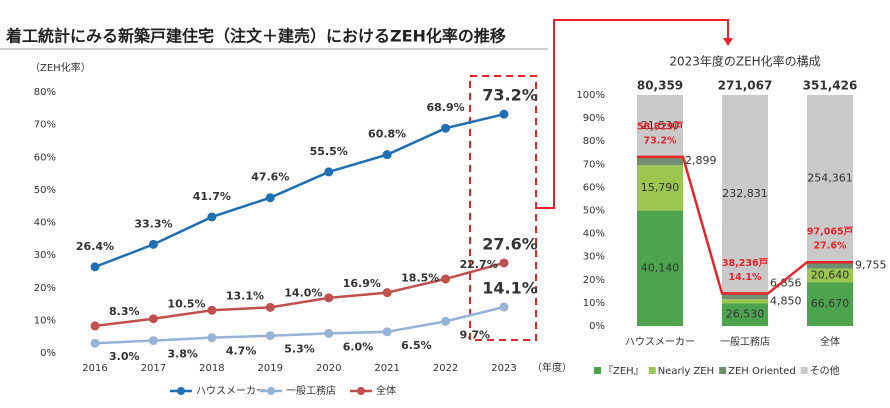 The image size is (890, 408). What do you see at coordinates (182, 354) in the screenshot?
I see `data-label: 3.8%` at bounding box center [182, 354].